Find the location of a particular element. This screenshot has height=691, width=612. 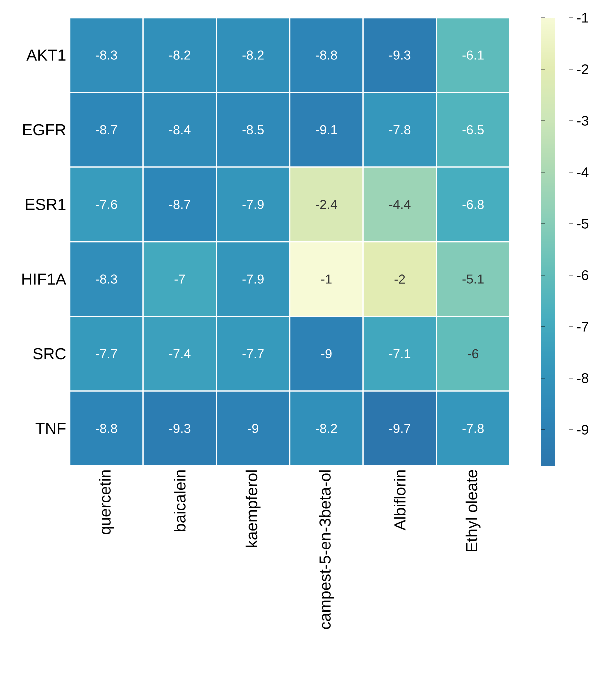

y-tick-label: EGFR is located at coordinates (45, 130).